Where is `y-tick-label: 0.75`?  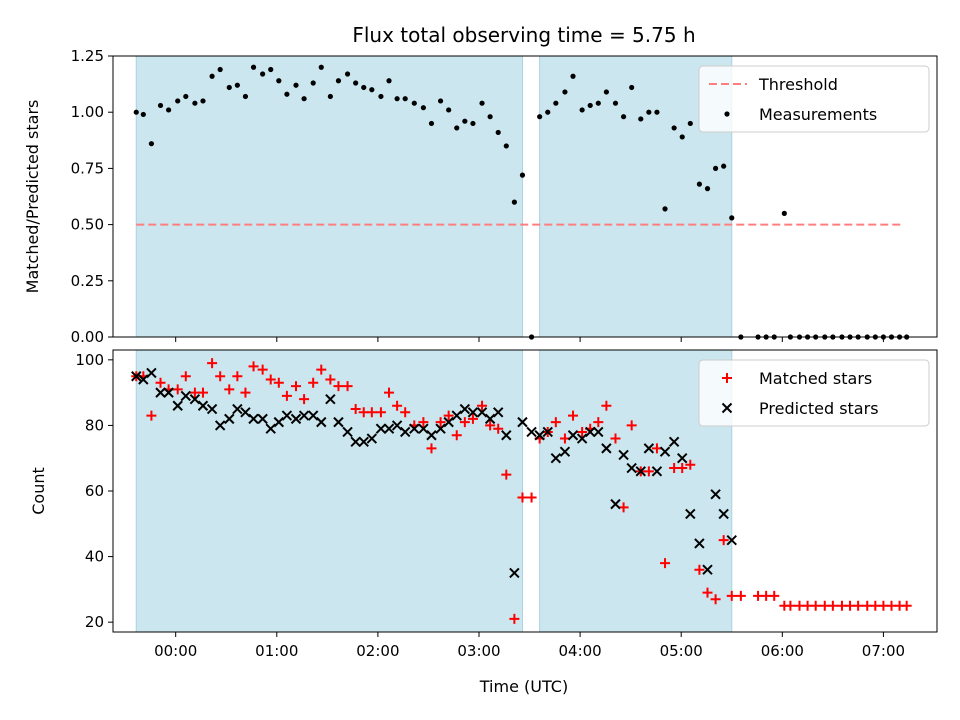
y-tick-label: 0.75 is located at coordinates (87, 168).